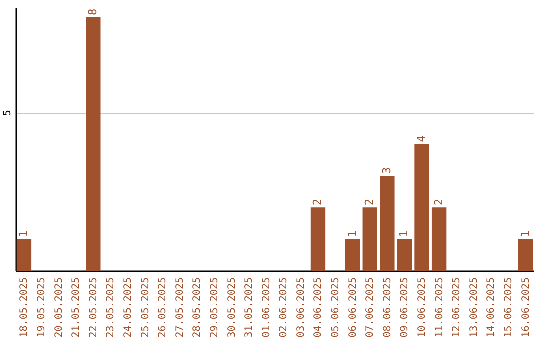 This screenshot has height=340, width=540. What do you see at coordinates (474, 308) in the screenshot?
I see `x-tick-label: 13.06.2025` at bounding box center [474, 308].